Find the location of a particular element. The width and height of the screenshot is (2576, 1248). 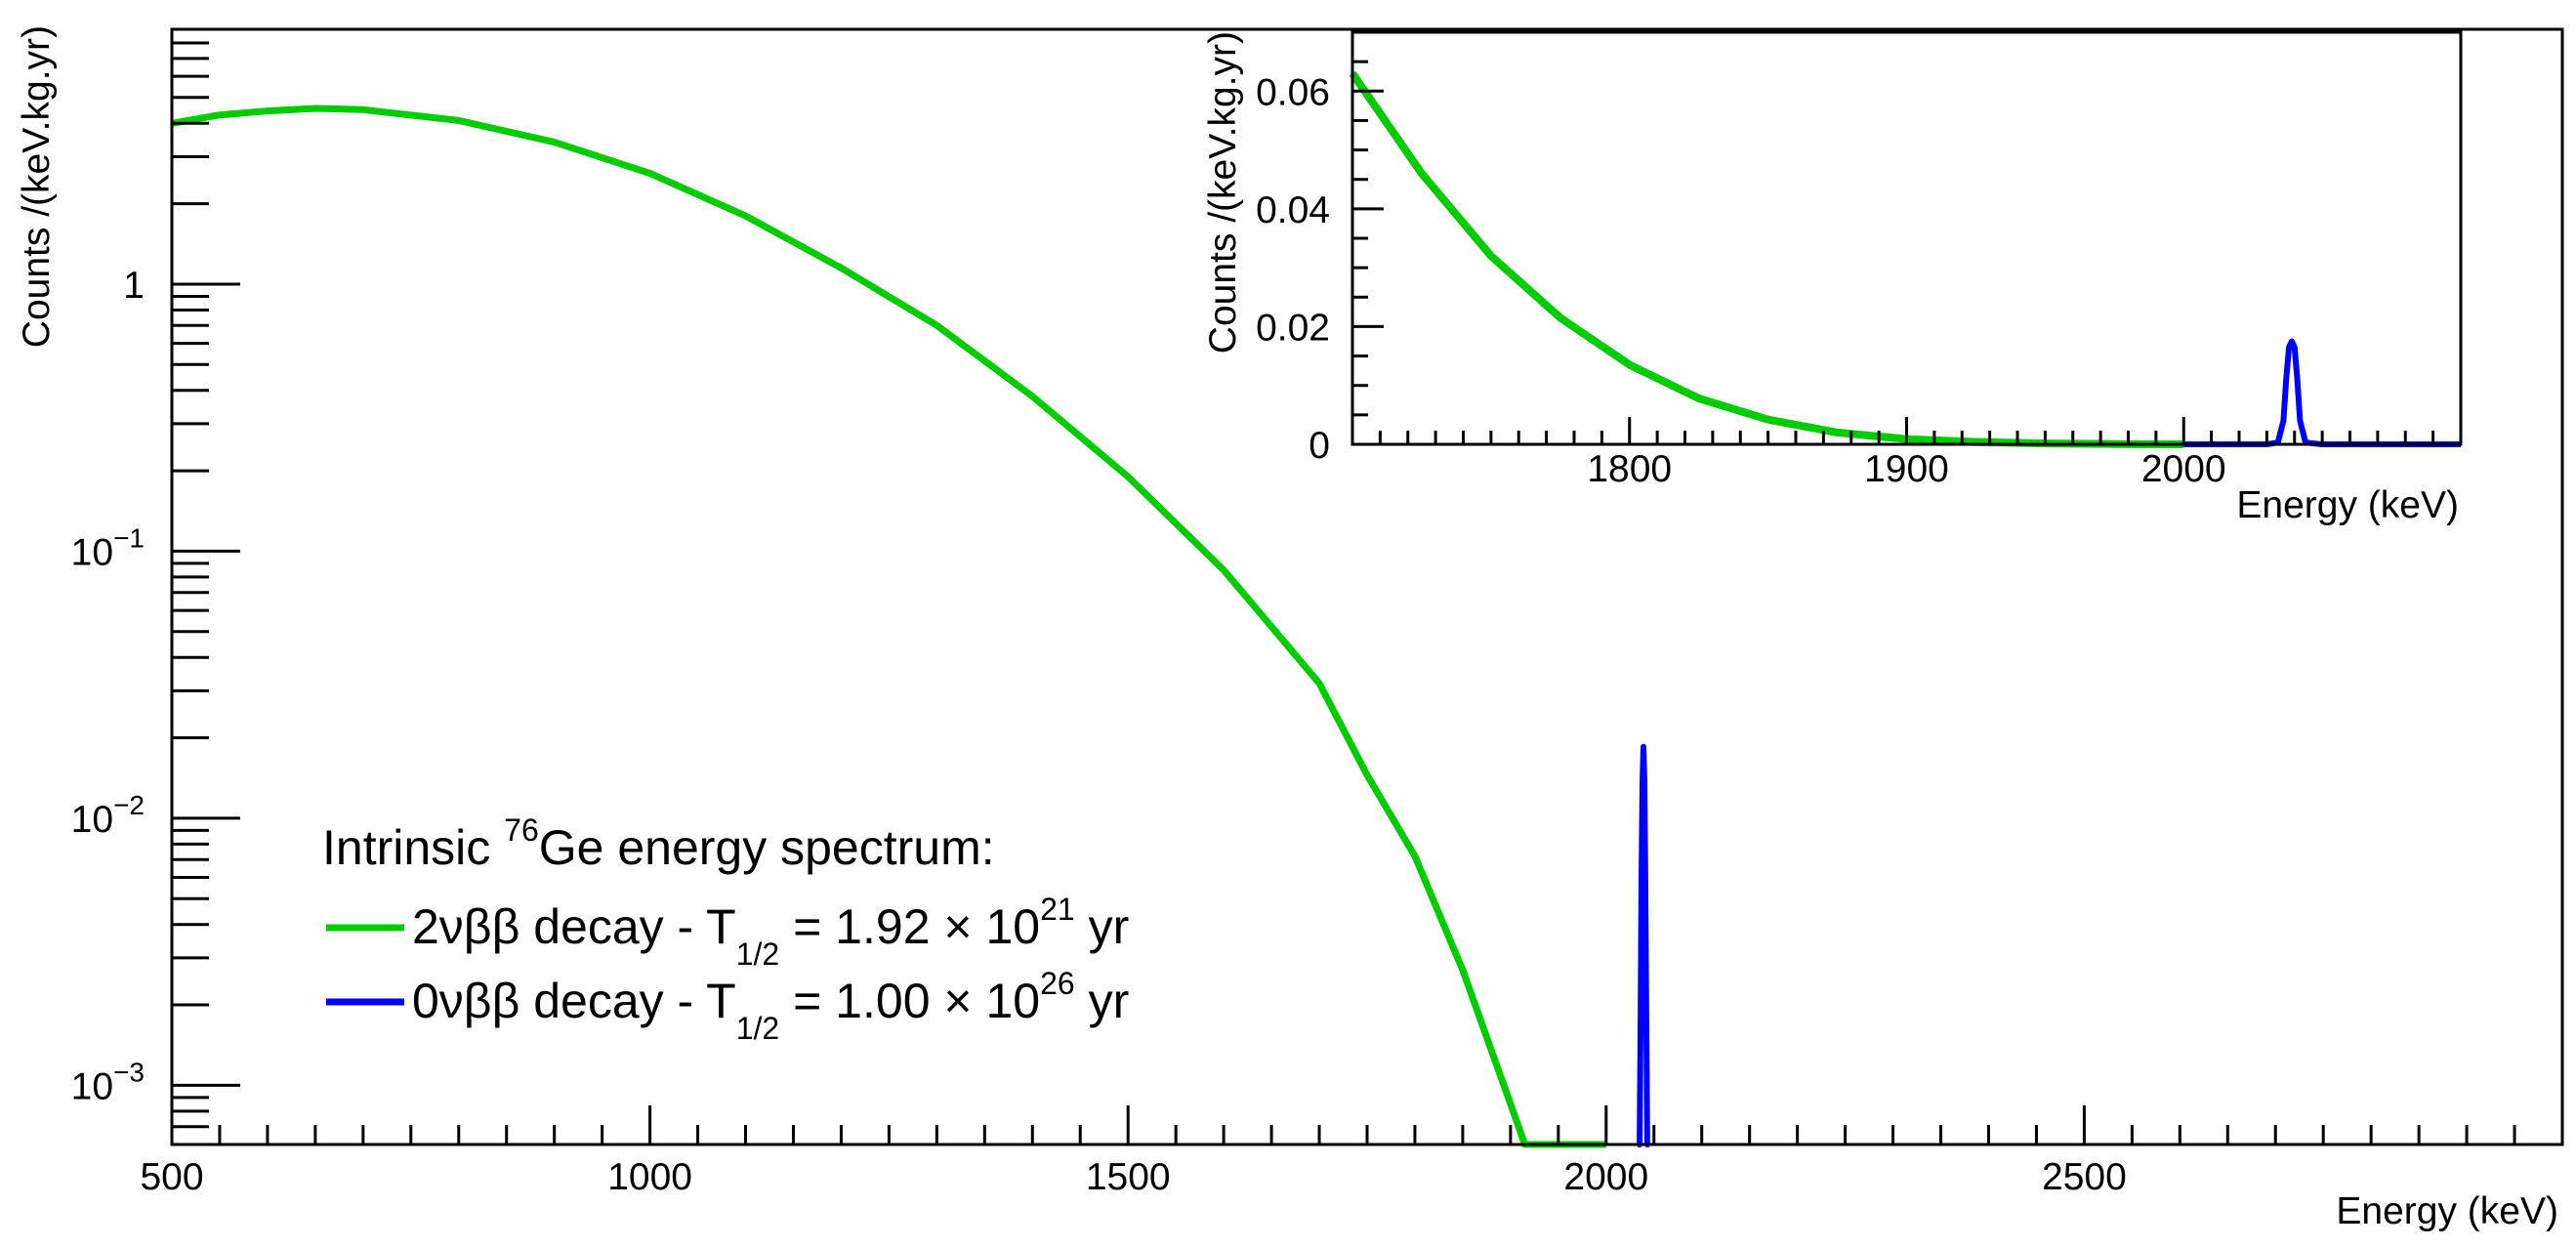

inset-y-axis-label: Counts /(keV.kg.yr) is located at coordinates (1223, 192).